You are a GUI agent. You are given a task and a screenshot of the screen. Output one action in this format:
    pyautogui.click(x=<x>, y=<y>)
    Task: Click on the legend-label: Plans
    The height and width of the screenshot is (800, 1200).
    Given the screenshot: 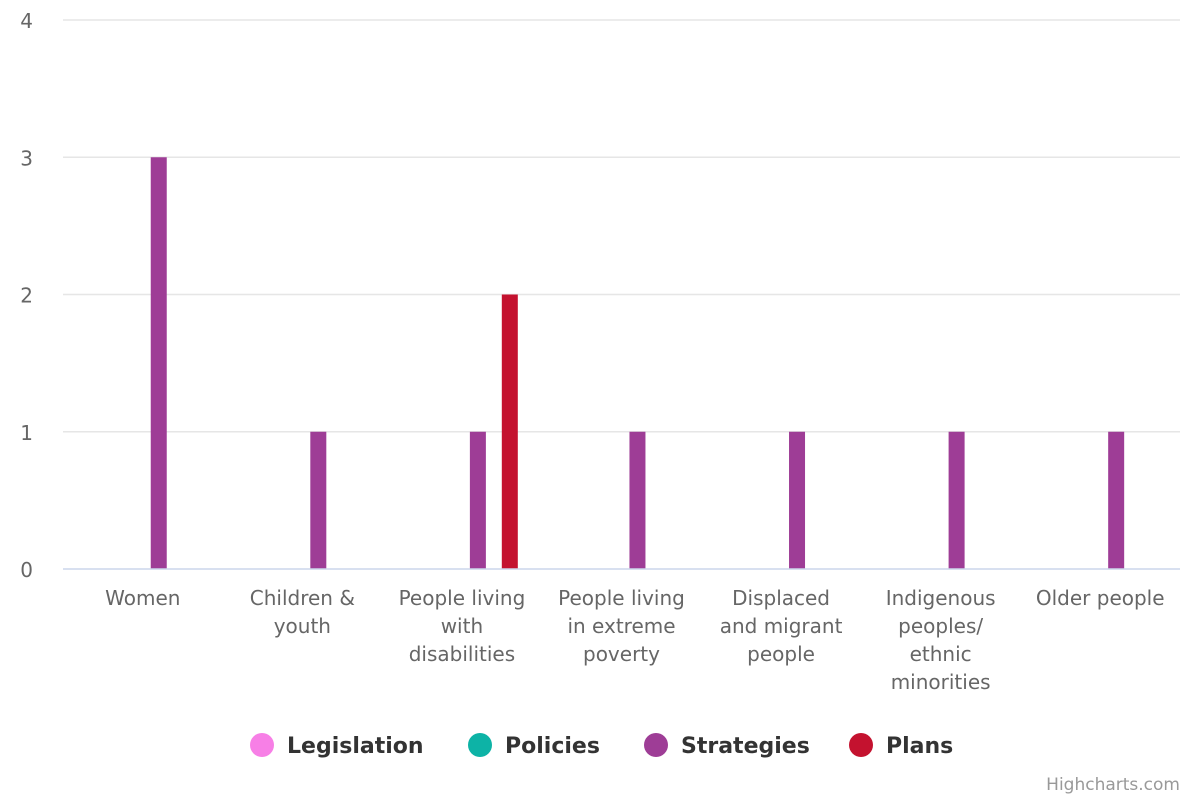 What is the action you would take?
    pyautogui.click(x=919, y=746)
    